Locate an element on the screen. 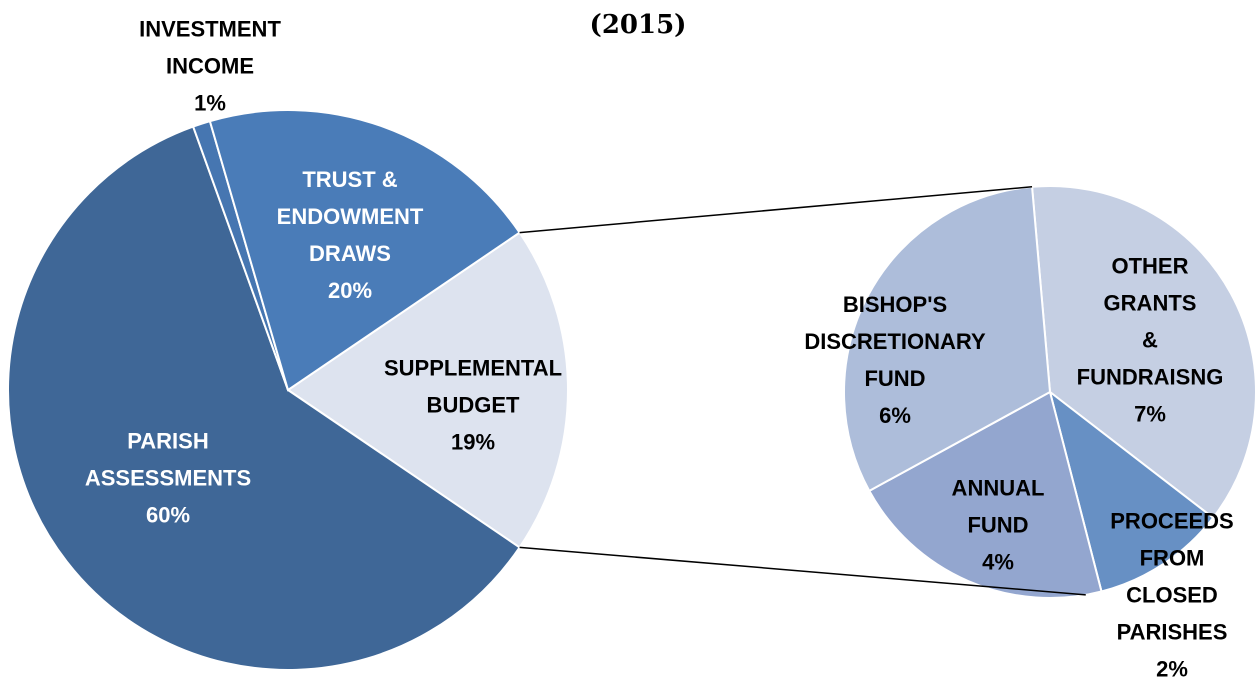 The width and height of the screenshot is (1259, 694). category-label: SUPPLEMENTAL BUDGET is located at coordinates (473, 386).